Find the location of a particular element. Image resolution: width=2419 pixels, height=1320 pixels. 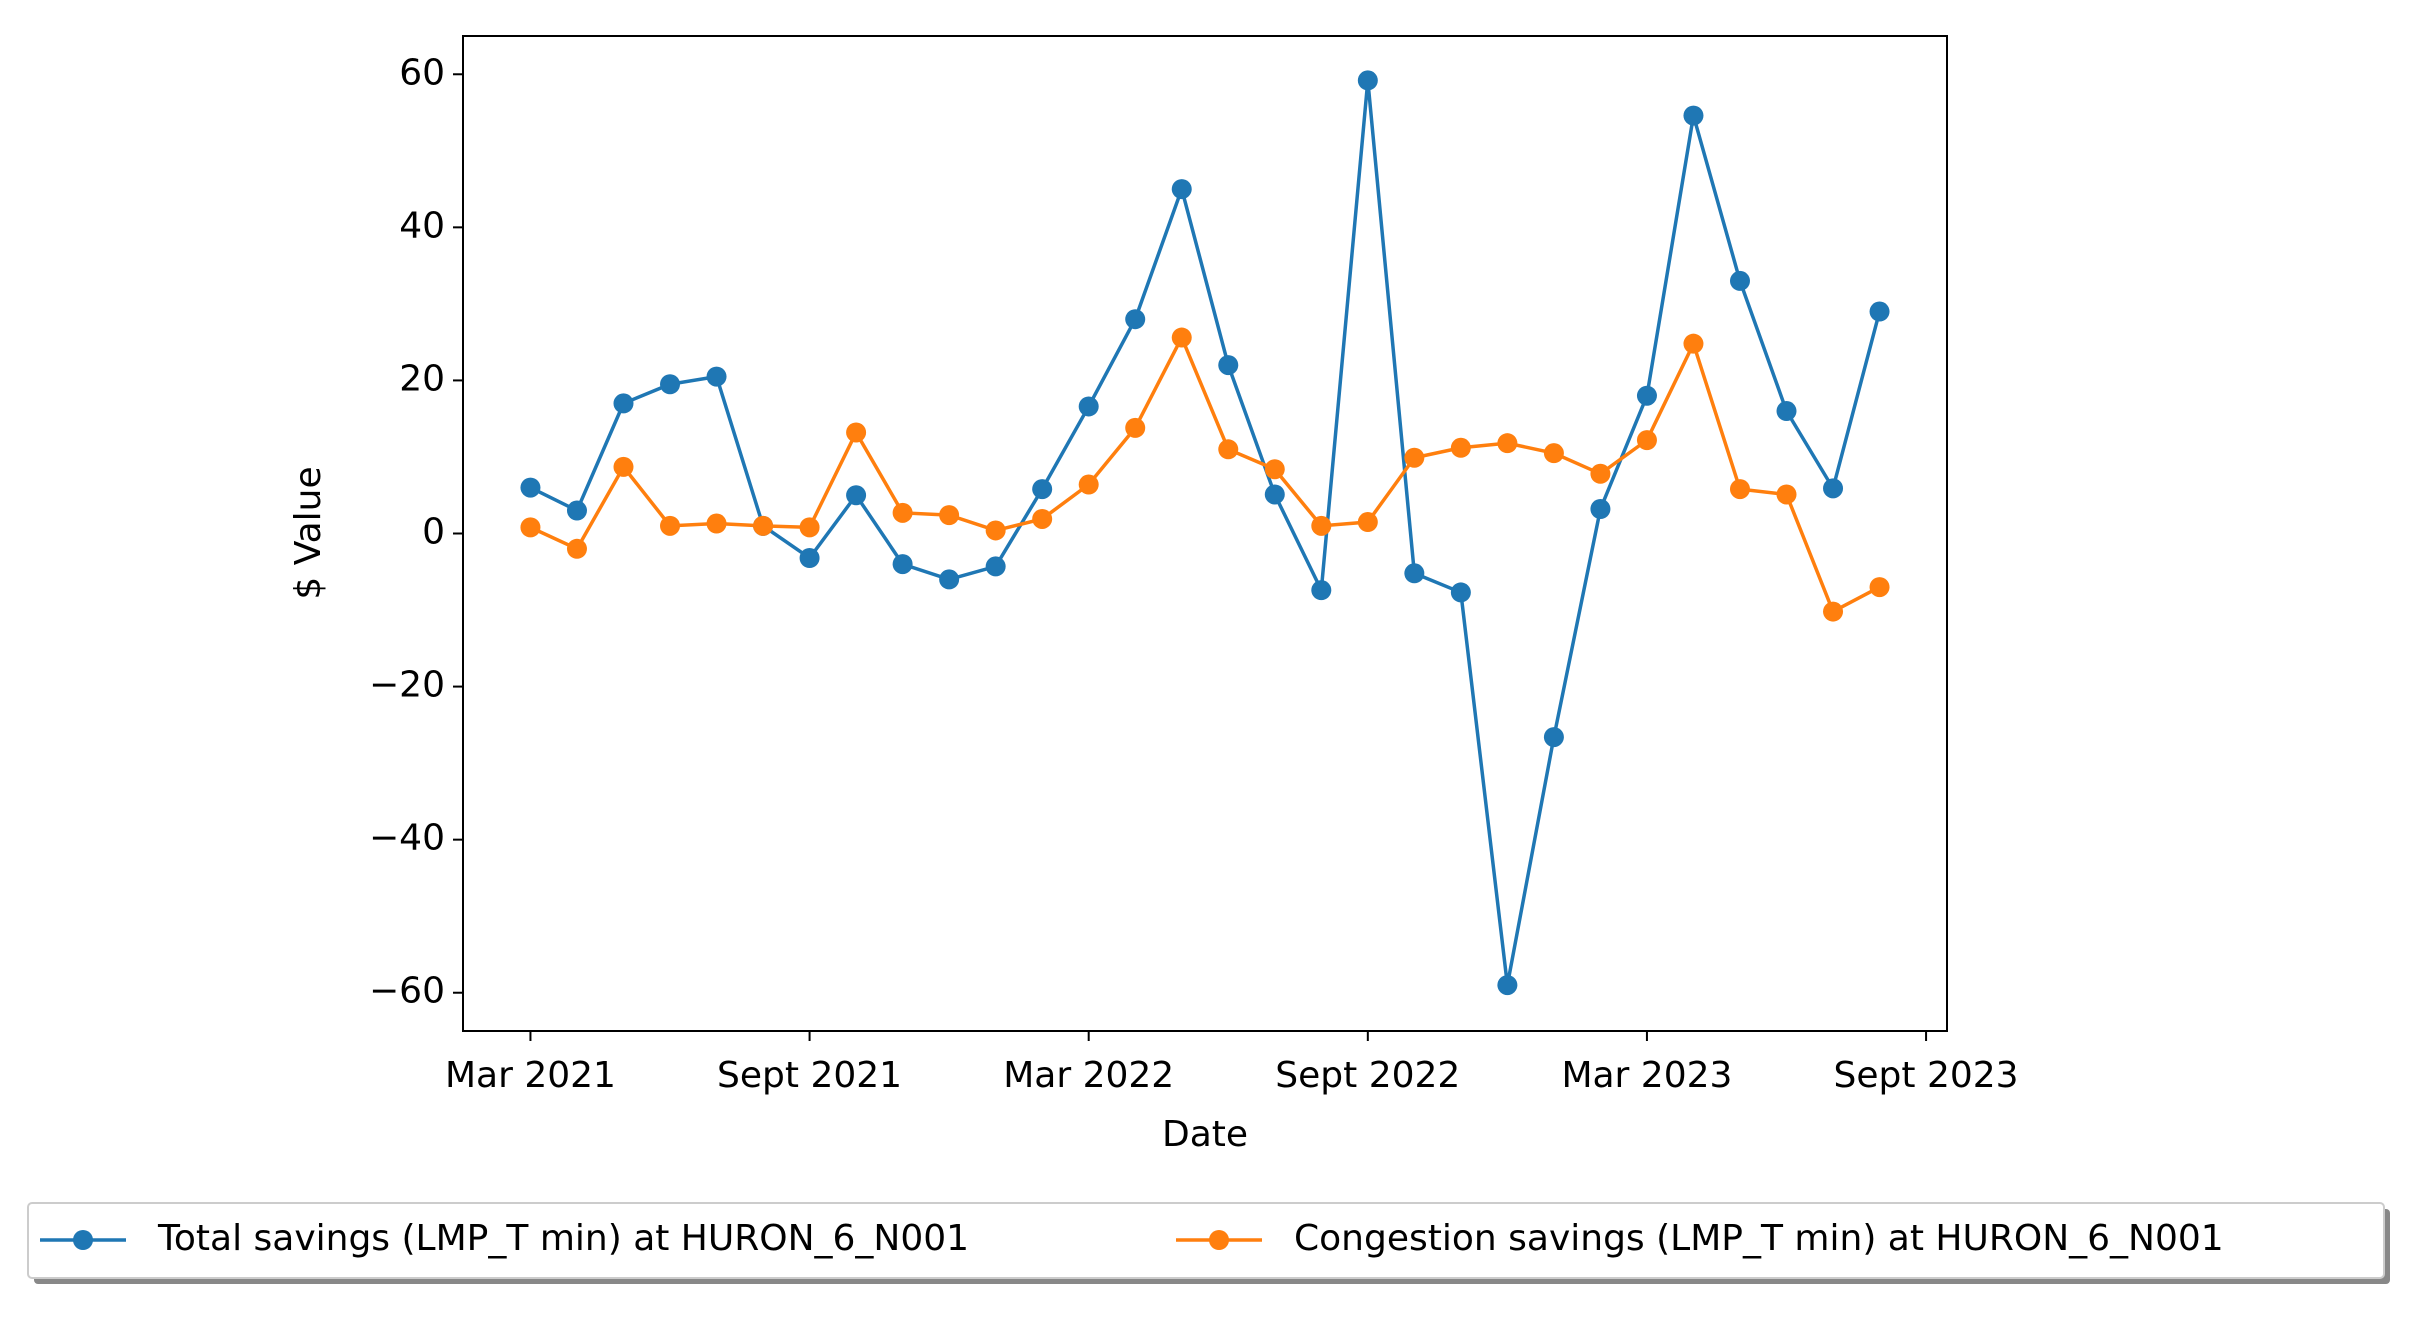

series-line is located at coordinates (1205, 474).